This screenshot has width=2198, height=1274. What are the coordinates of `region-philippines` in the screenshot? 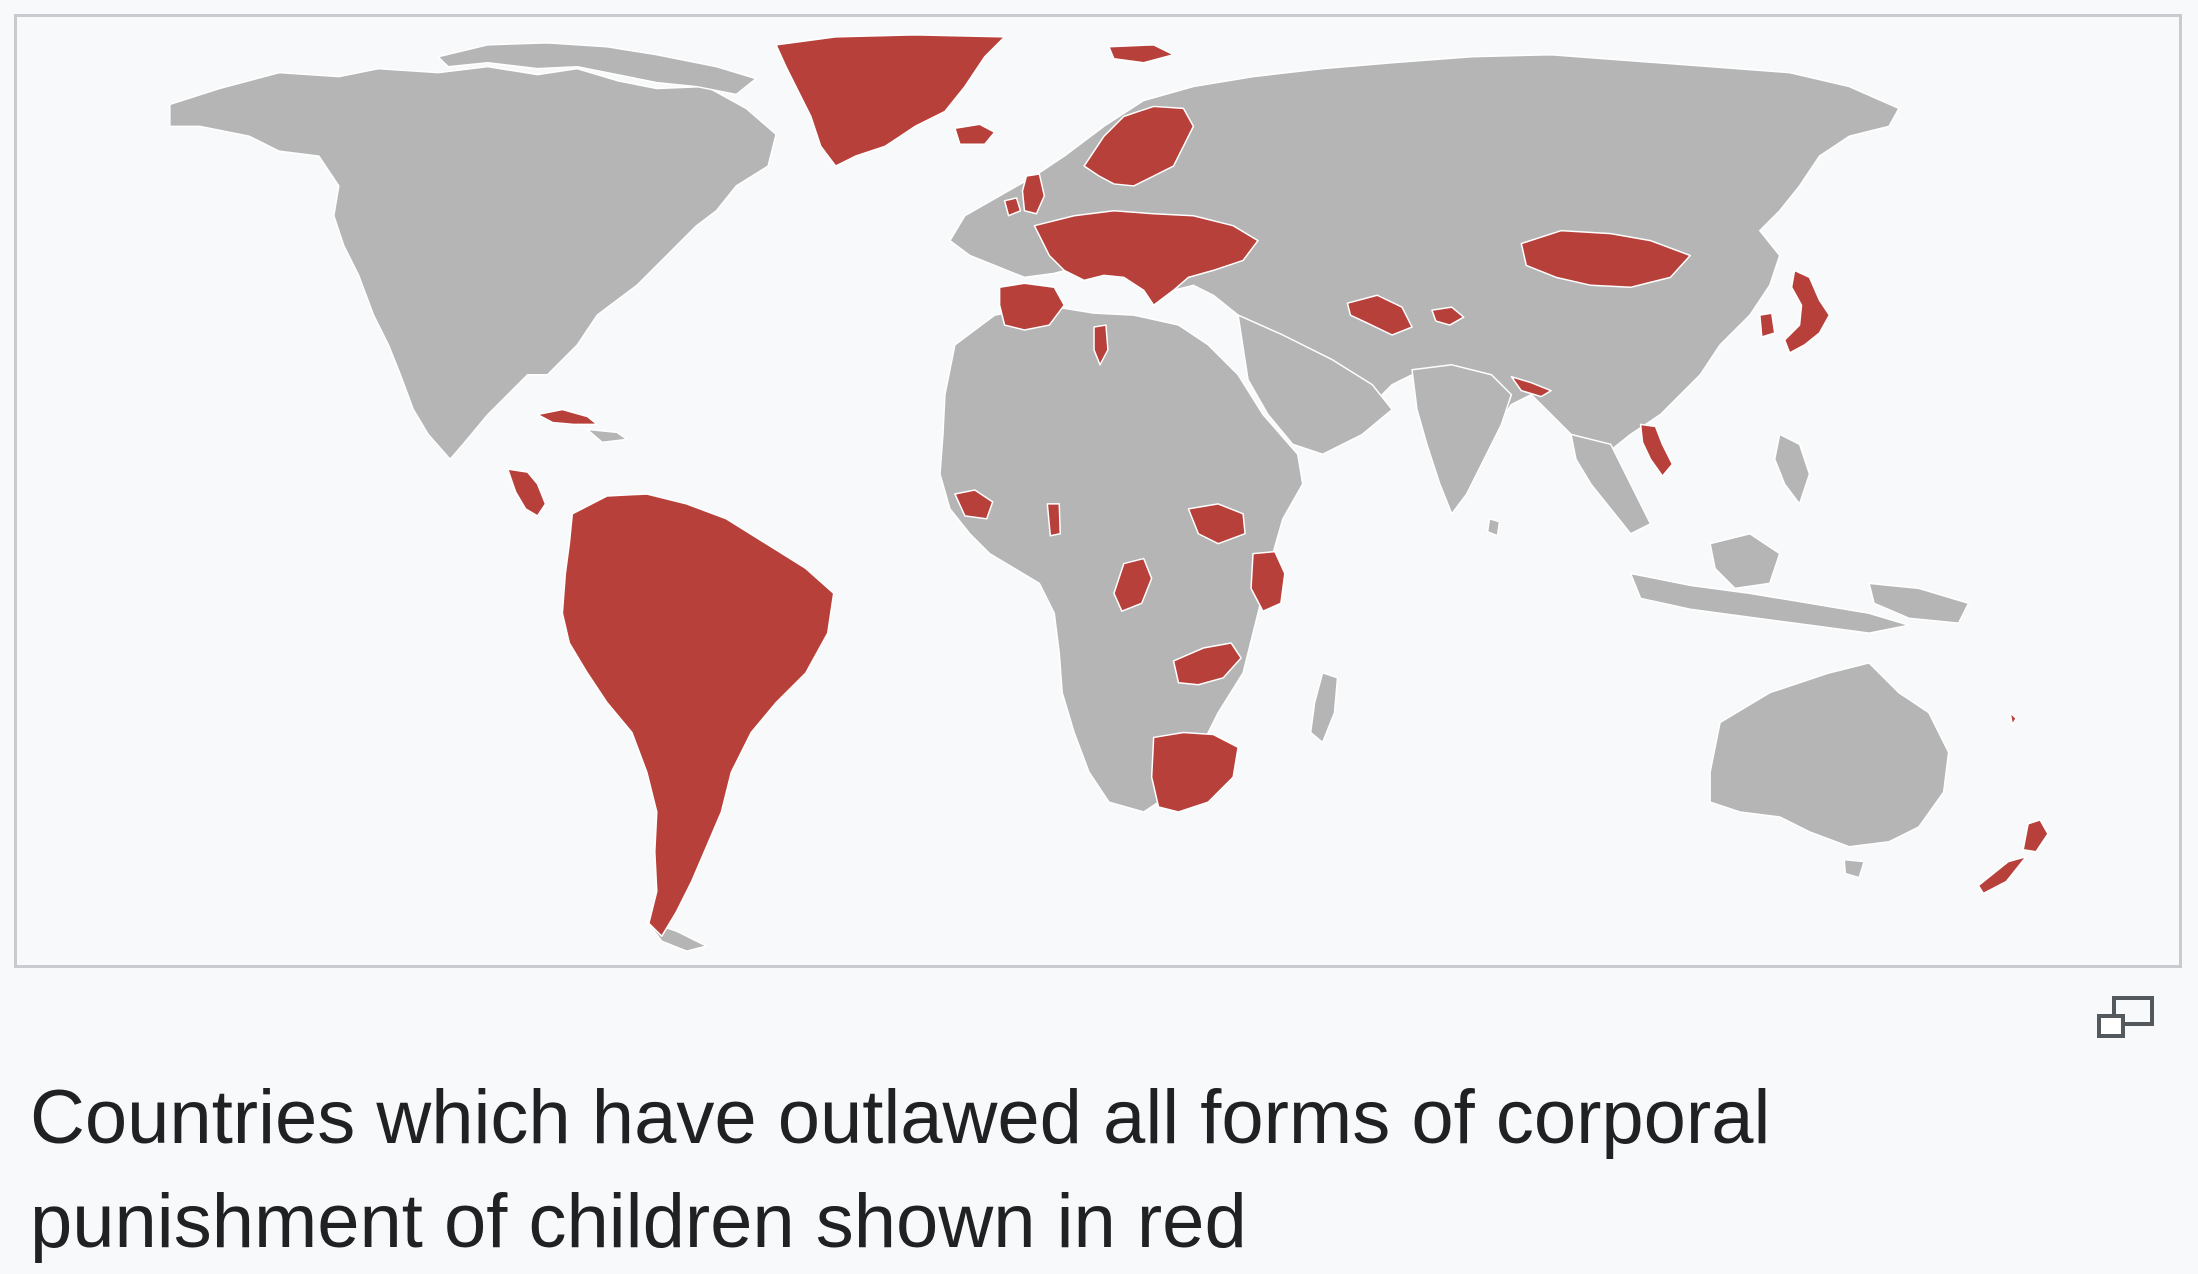 It's located at (1792, 469).